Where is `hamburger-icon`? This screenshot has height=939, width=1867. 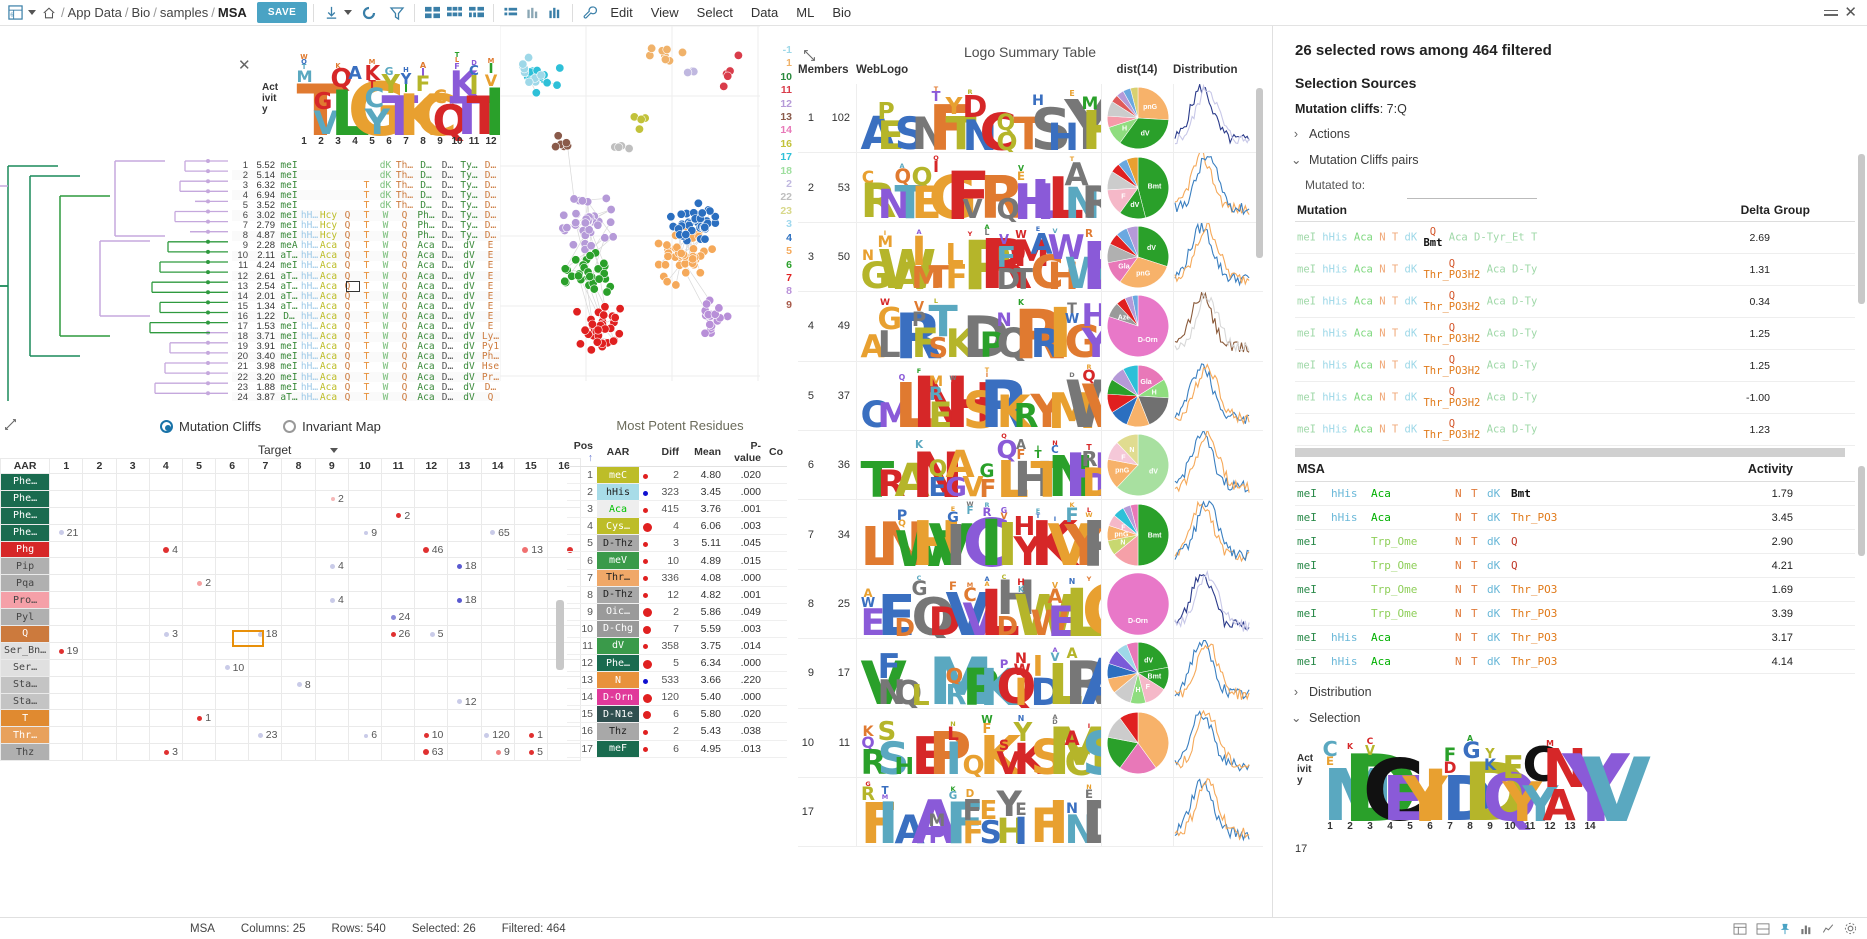 hamburger-icon is located at coordinates (1831, 13).